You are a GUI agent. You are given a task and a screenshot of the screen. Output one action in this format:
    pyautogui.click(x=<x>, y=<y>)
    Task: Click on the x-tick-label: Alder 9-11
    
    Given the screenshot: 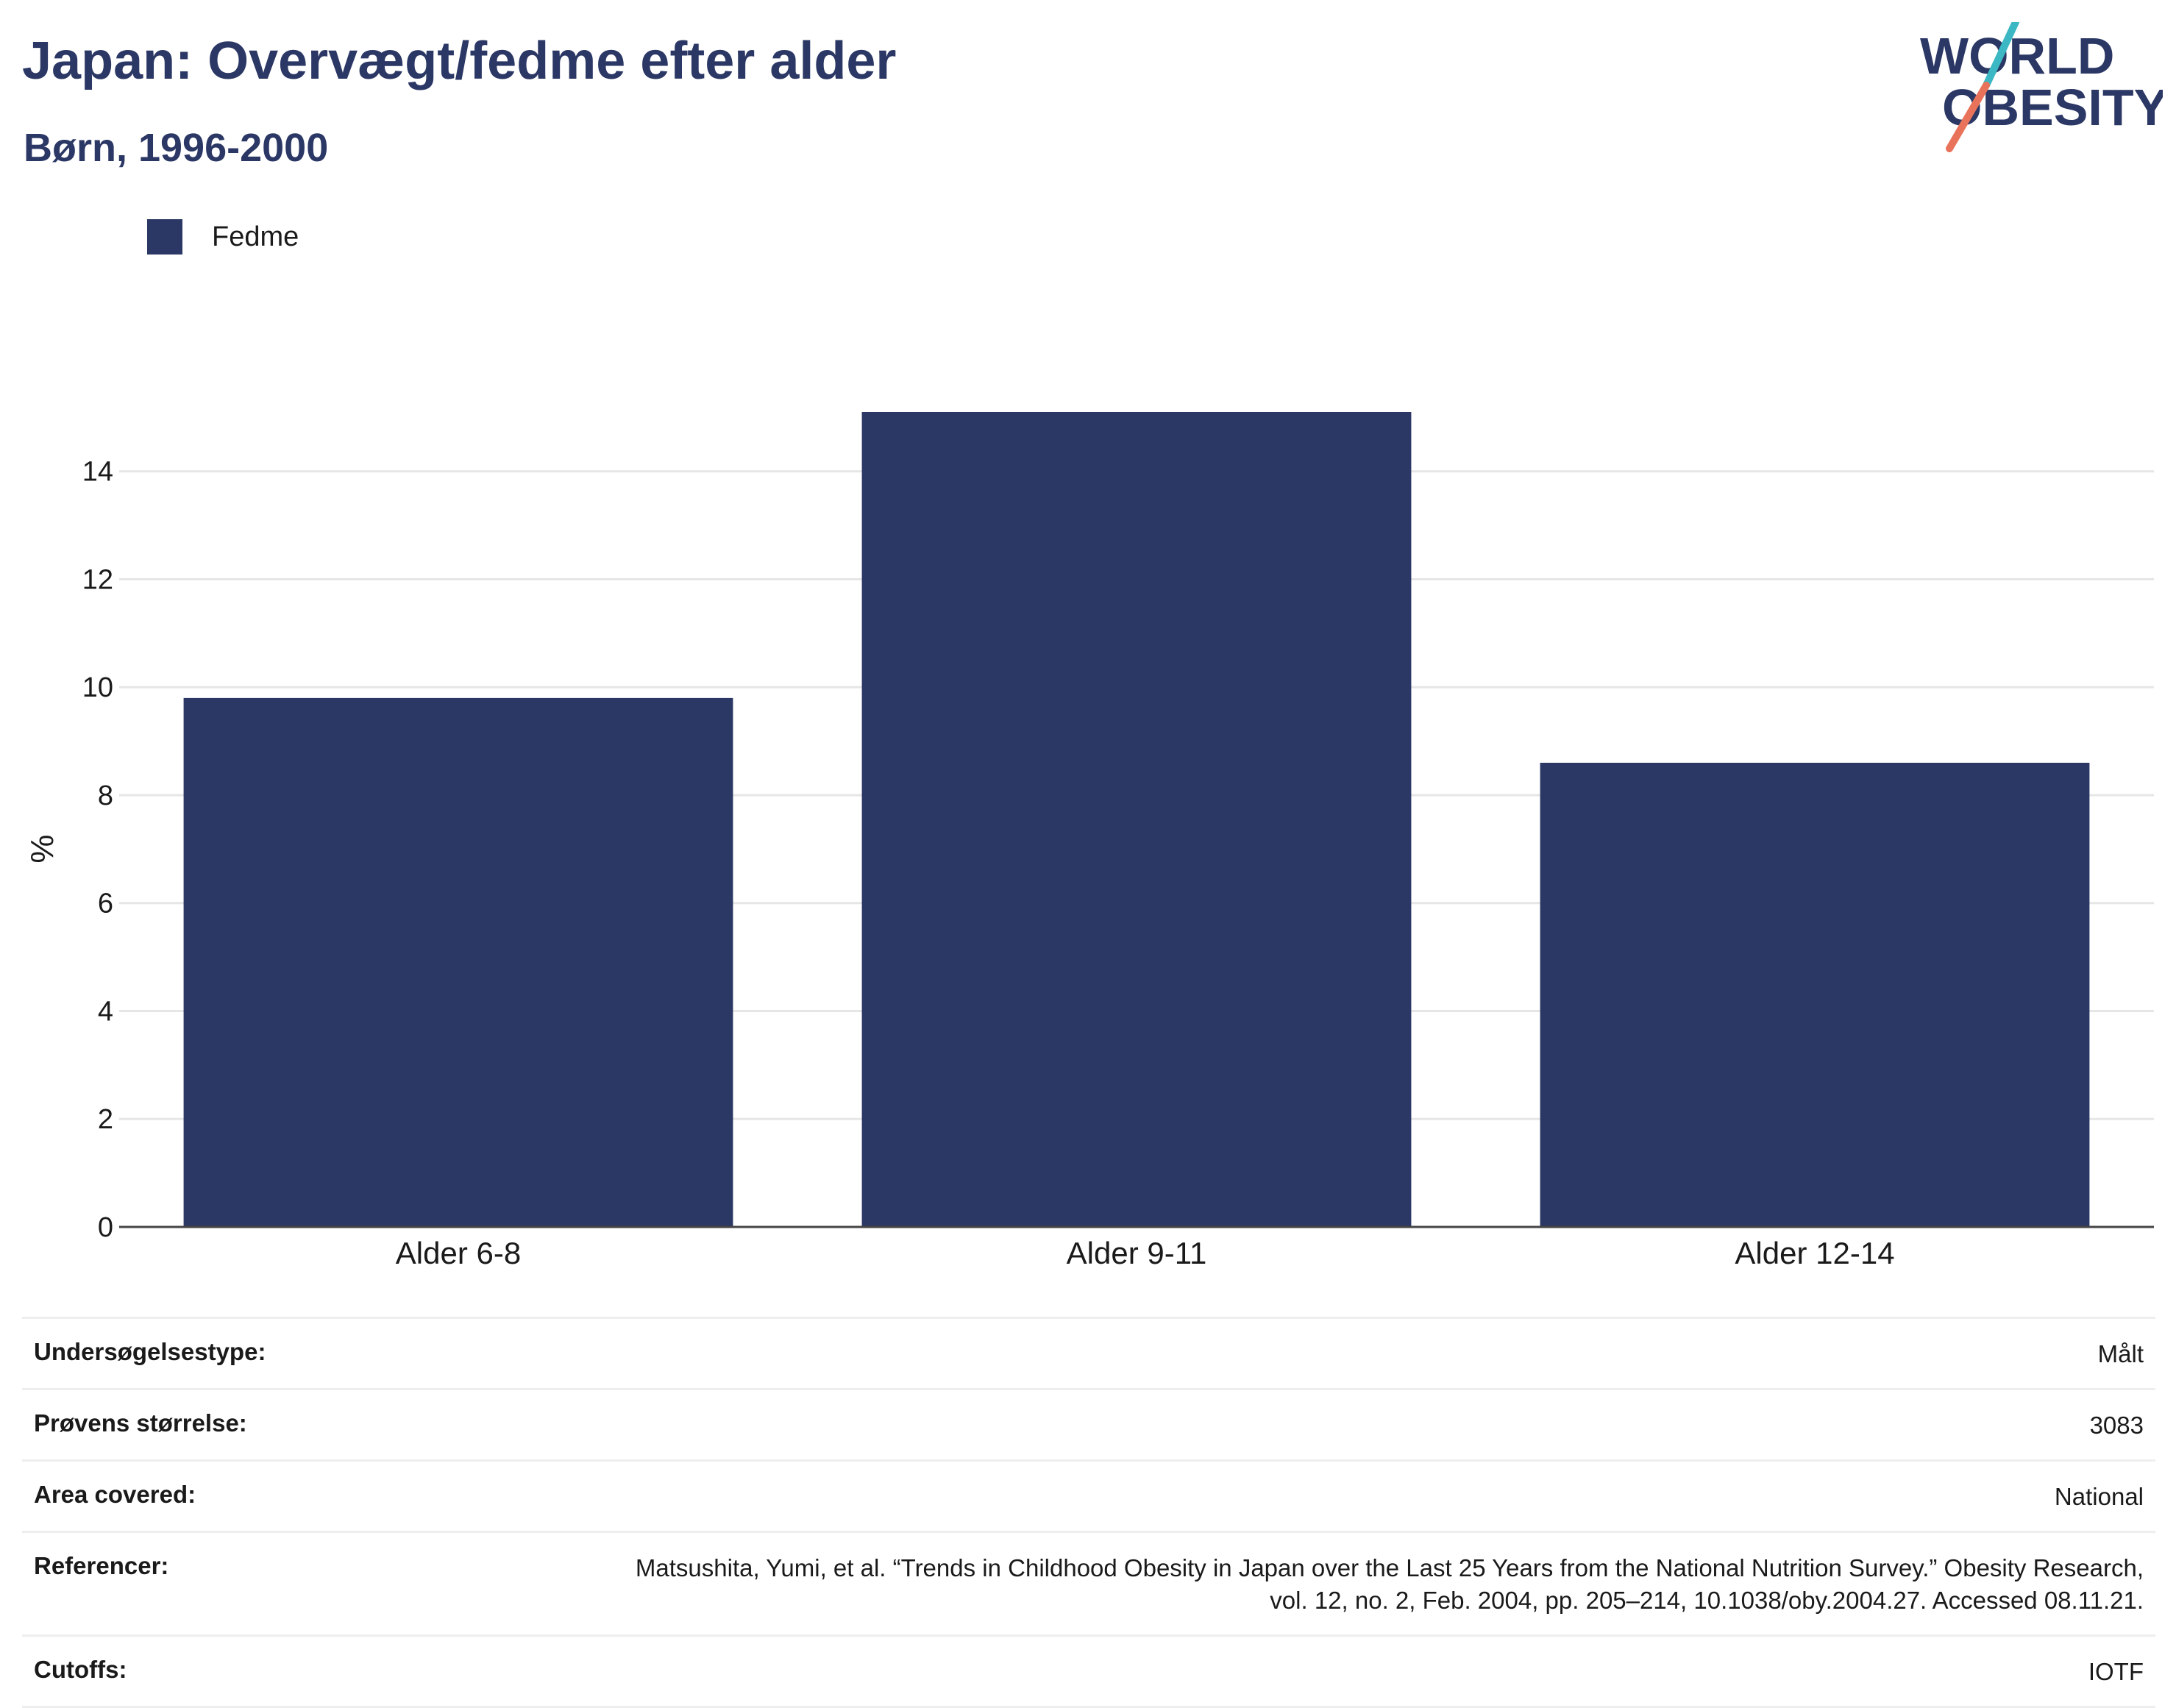 What is the action you would take?
    pyautogui.click(x=1137, y=1253)
    